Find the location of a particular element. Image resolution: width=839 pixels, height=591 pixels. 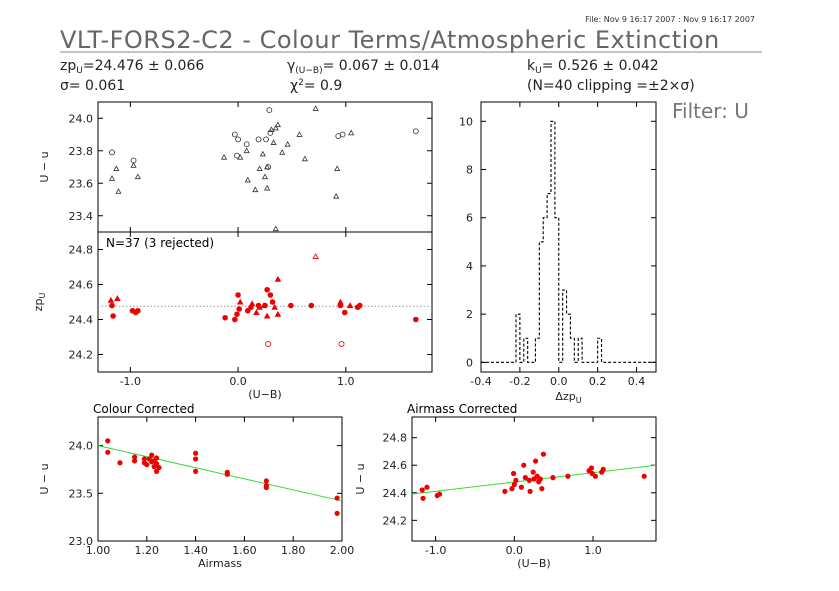

hist-ytick-label: 2 is located at coordinates (469, 314).